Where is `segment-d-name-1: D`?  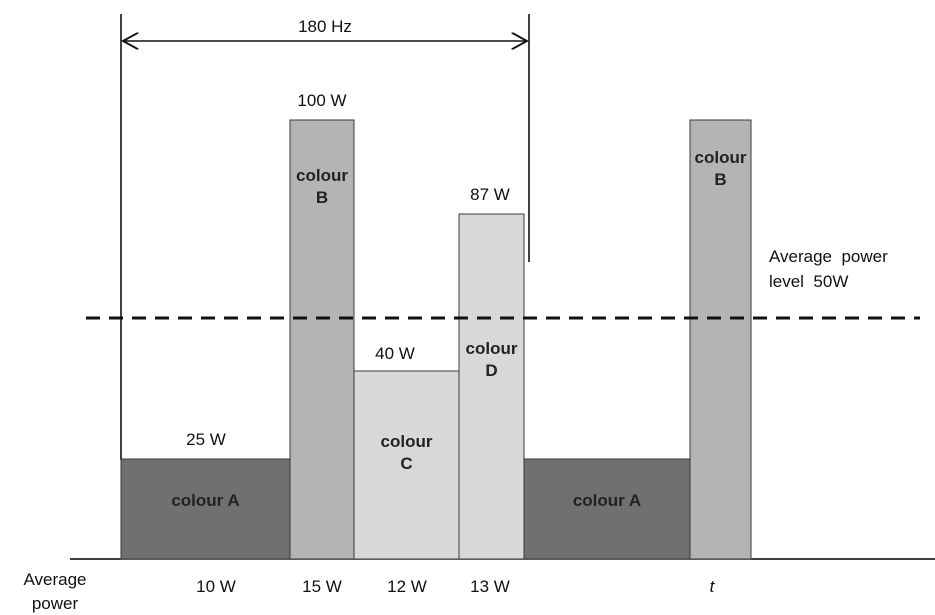
segment-d-name-1: D is located at coordinates (491, 370).